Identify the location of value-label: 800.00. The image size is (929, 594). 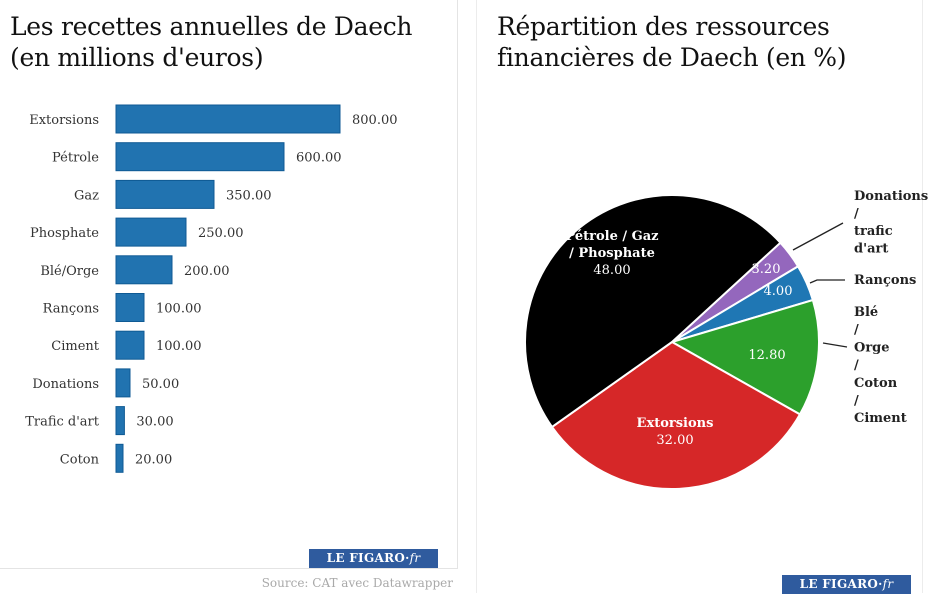
(375, 120).